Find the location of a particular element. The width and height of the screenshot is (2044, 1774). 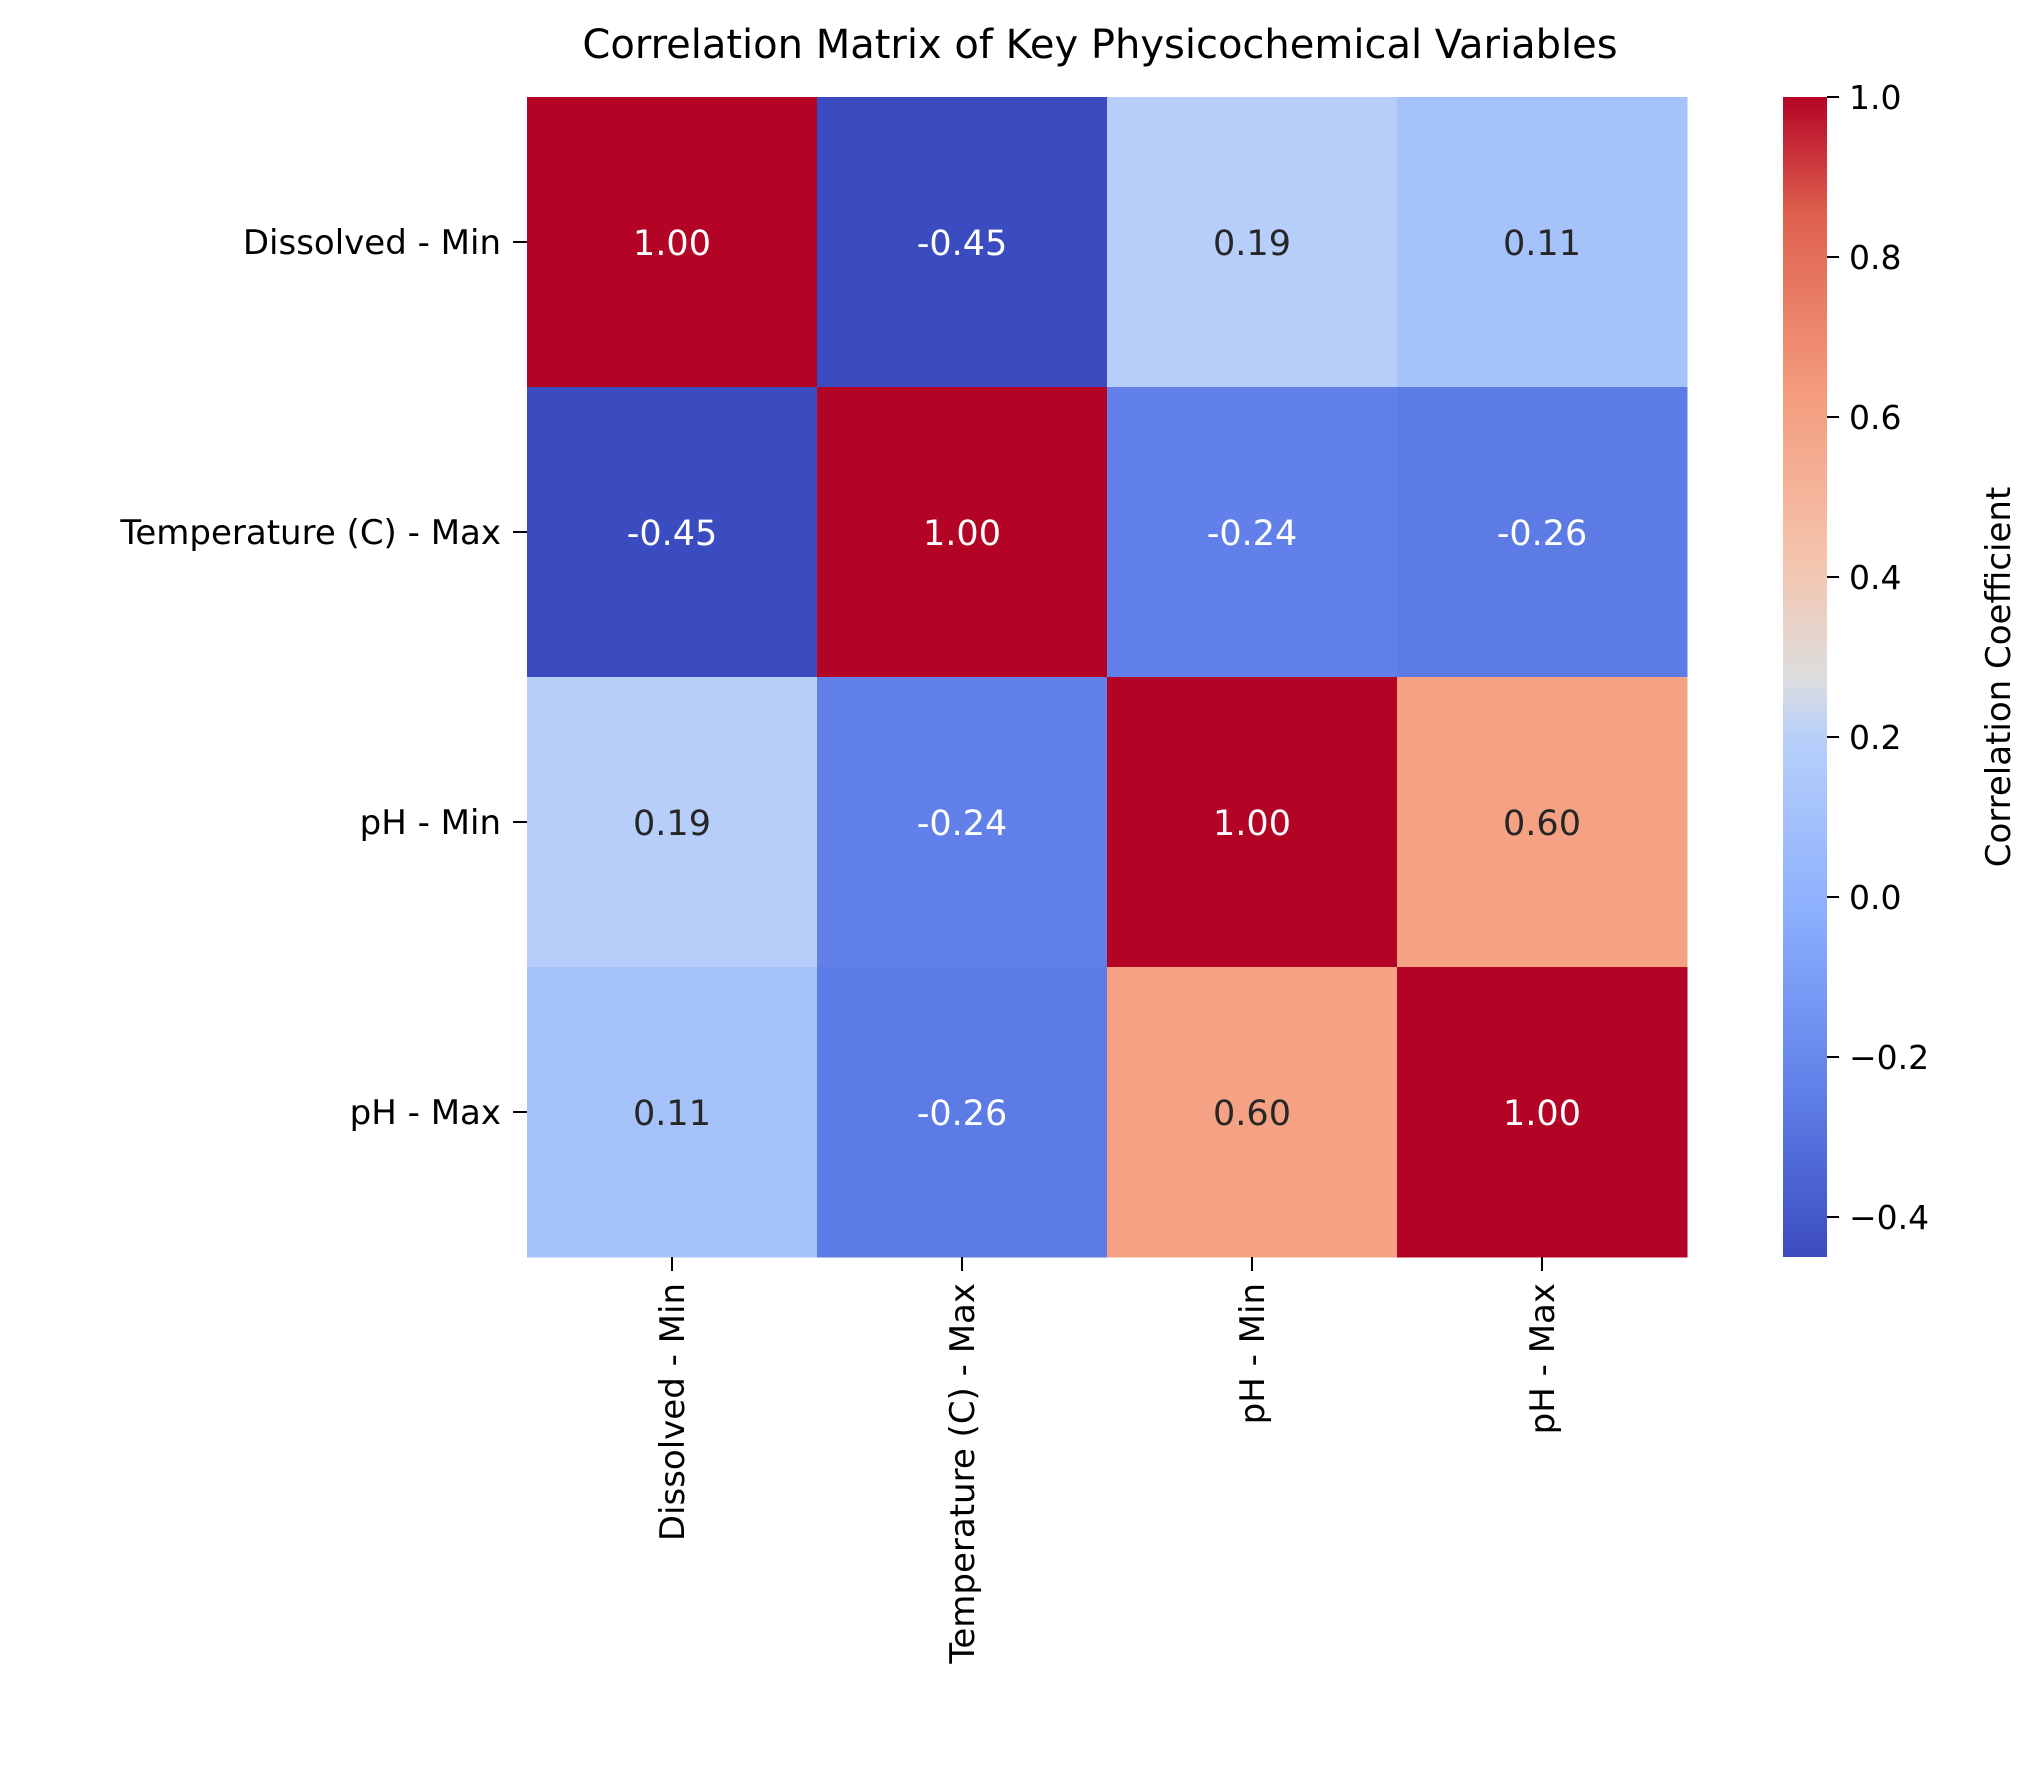

colorbar-tick-label: −0.4 is located at coordinates (1889, 1217).